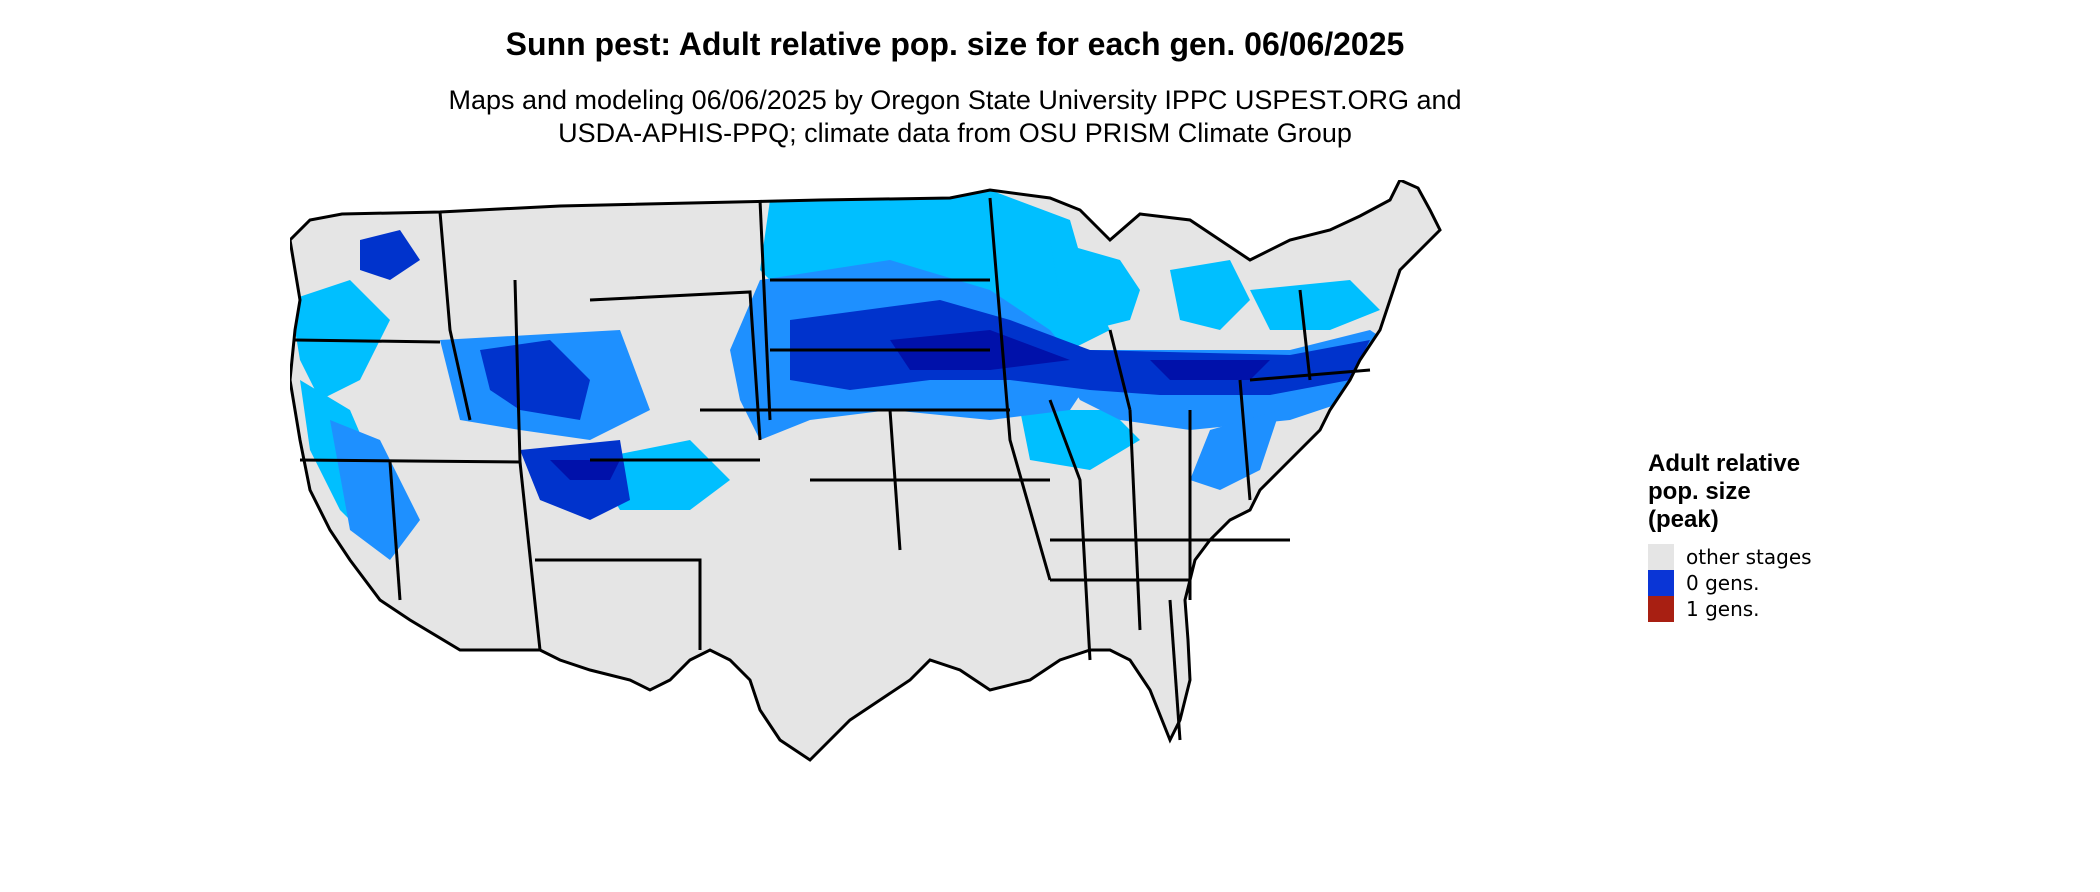  What do you see at coordinates (1175, 670) in the screenshot?
I see `border-al-ga` at bounding box center [1175, 670].